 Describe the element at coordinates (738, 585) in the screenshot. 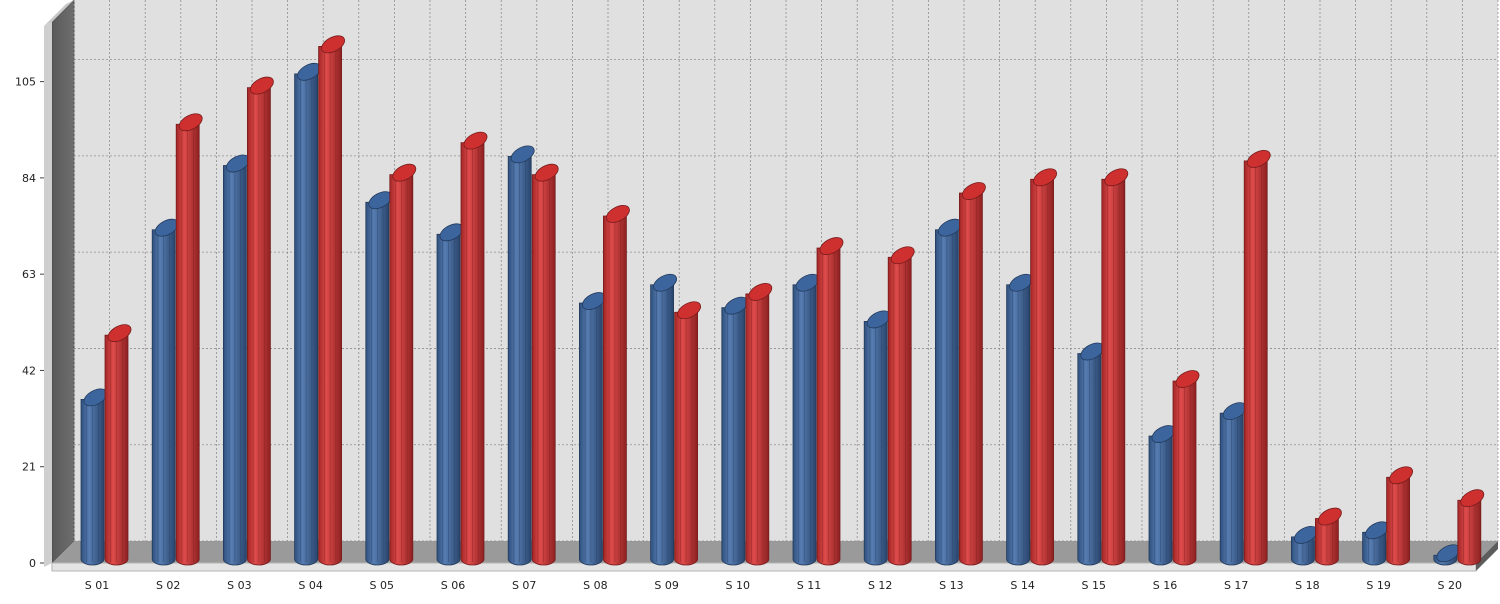

I see `x-tick-label: S 10` at that location.